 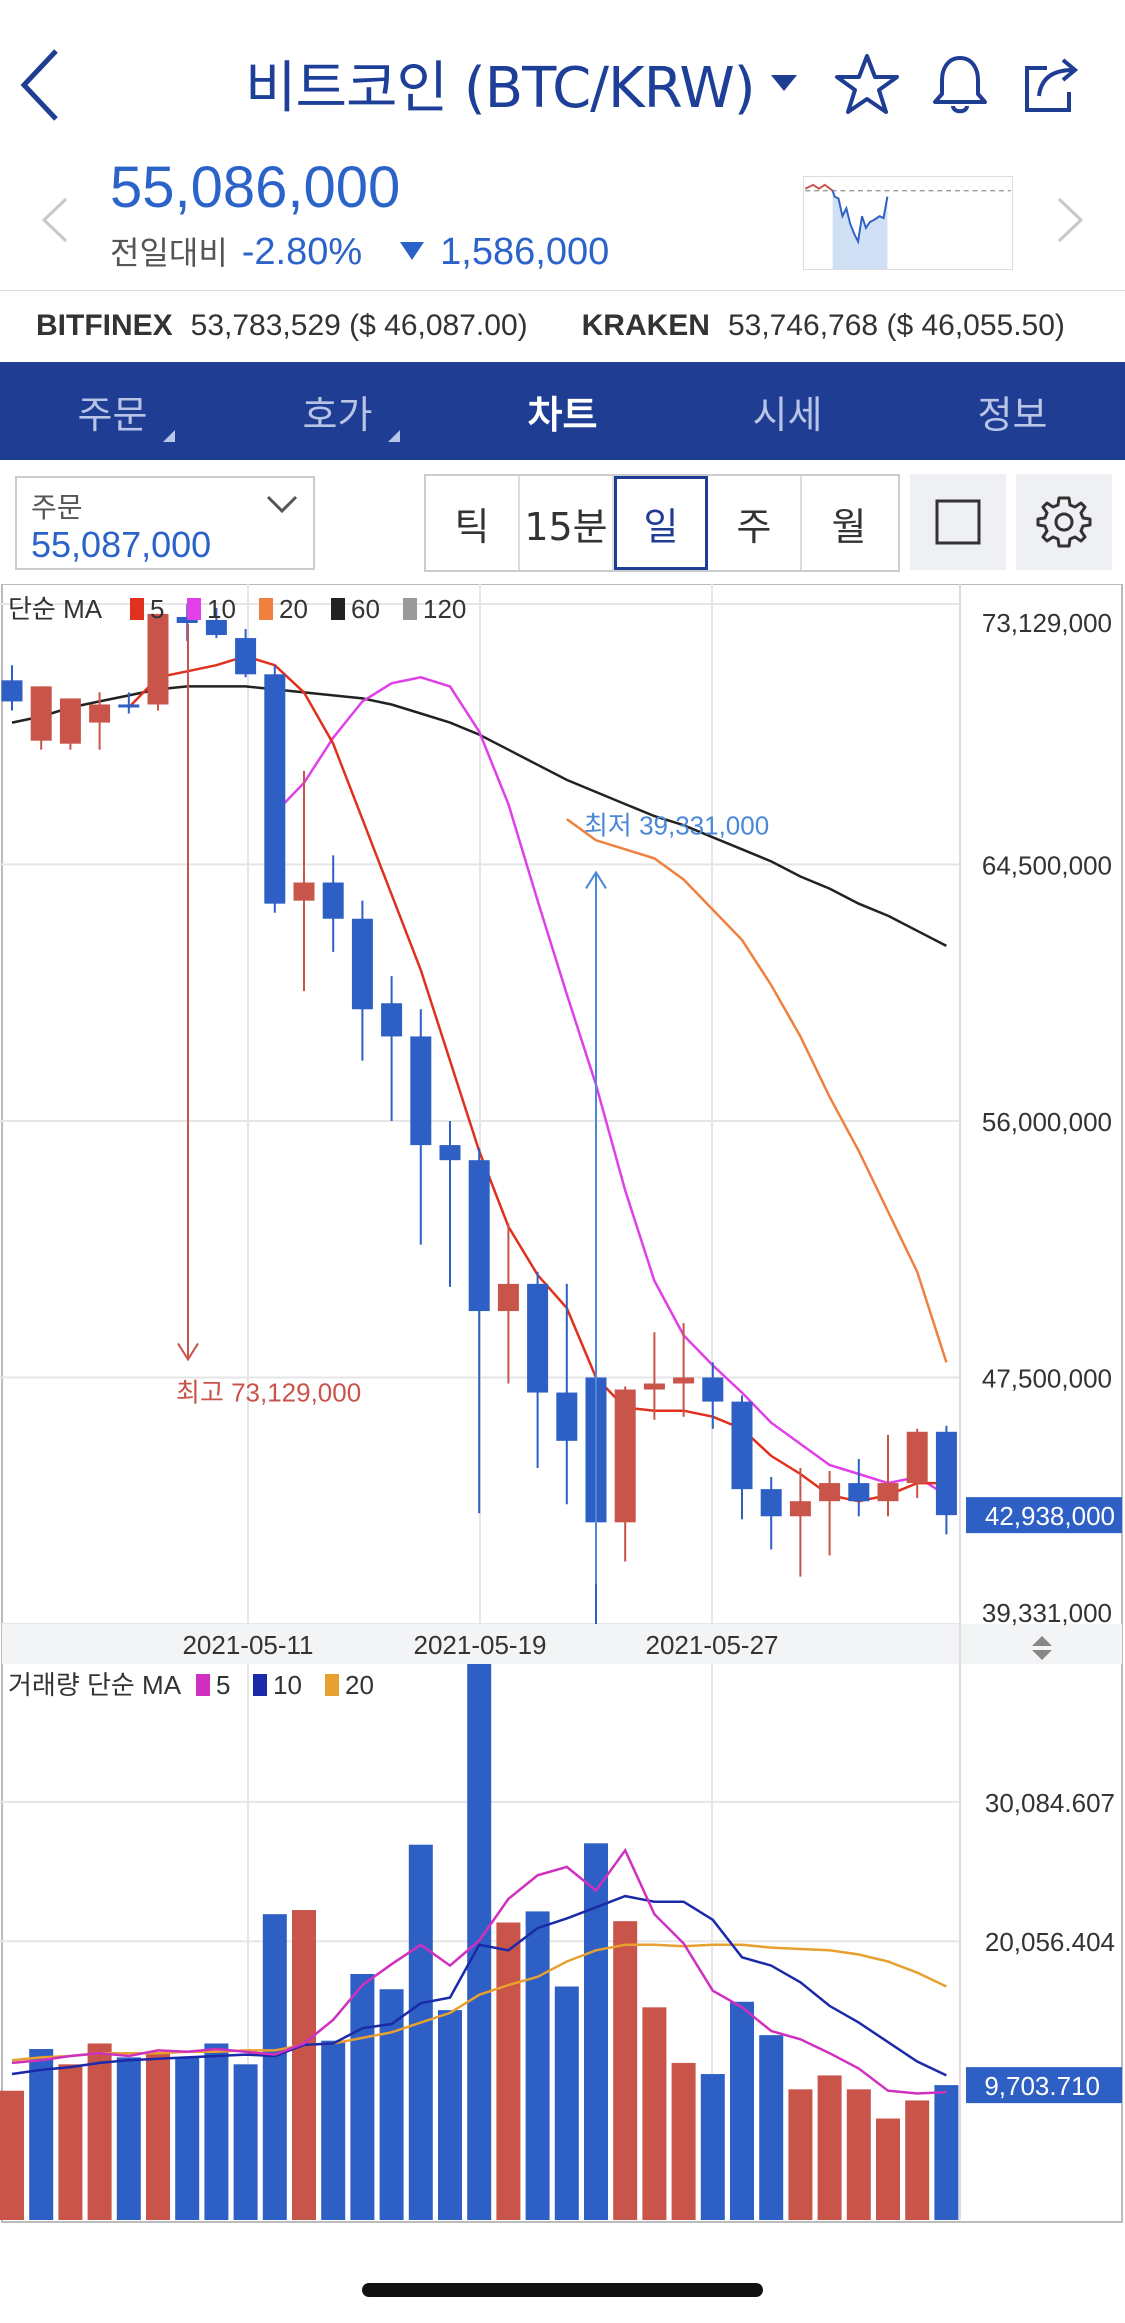 What do you see at coordinates (1050, 1516) in the screenshot?
I see `current-price-label: 42,938,000` at bounding box center [1050, 1516].